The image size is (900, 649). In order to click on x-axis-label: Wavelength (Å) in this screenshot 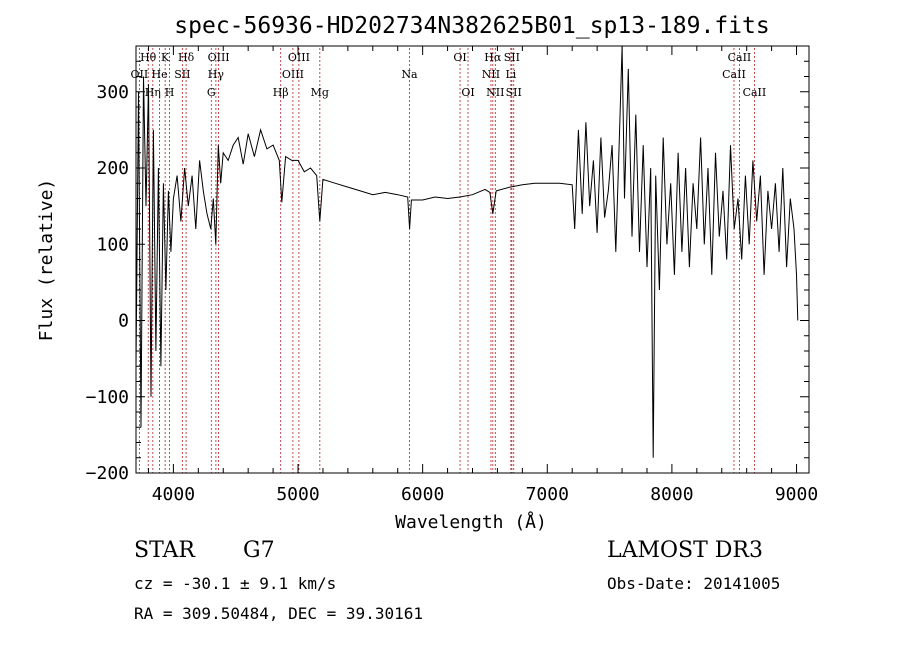, I will do `click(471, 522)`.